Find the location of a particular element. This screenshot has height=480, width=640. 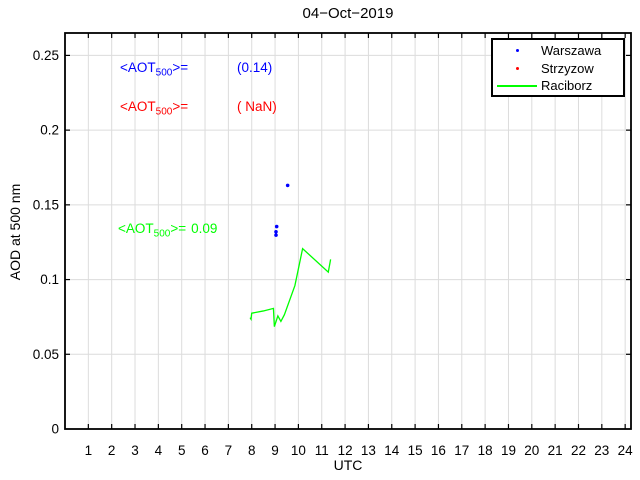

x-tick-label: 17 is located at coordinates (461, 450).